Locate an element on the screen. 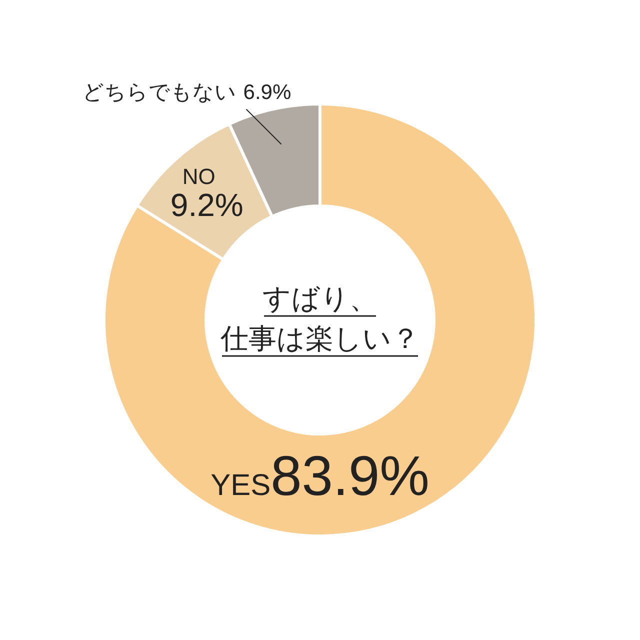  slice-label: YES is located at coordinates (240, 485).